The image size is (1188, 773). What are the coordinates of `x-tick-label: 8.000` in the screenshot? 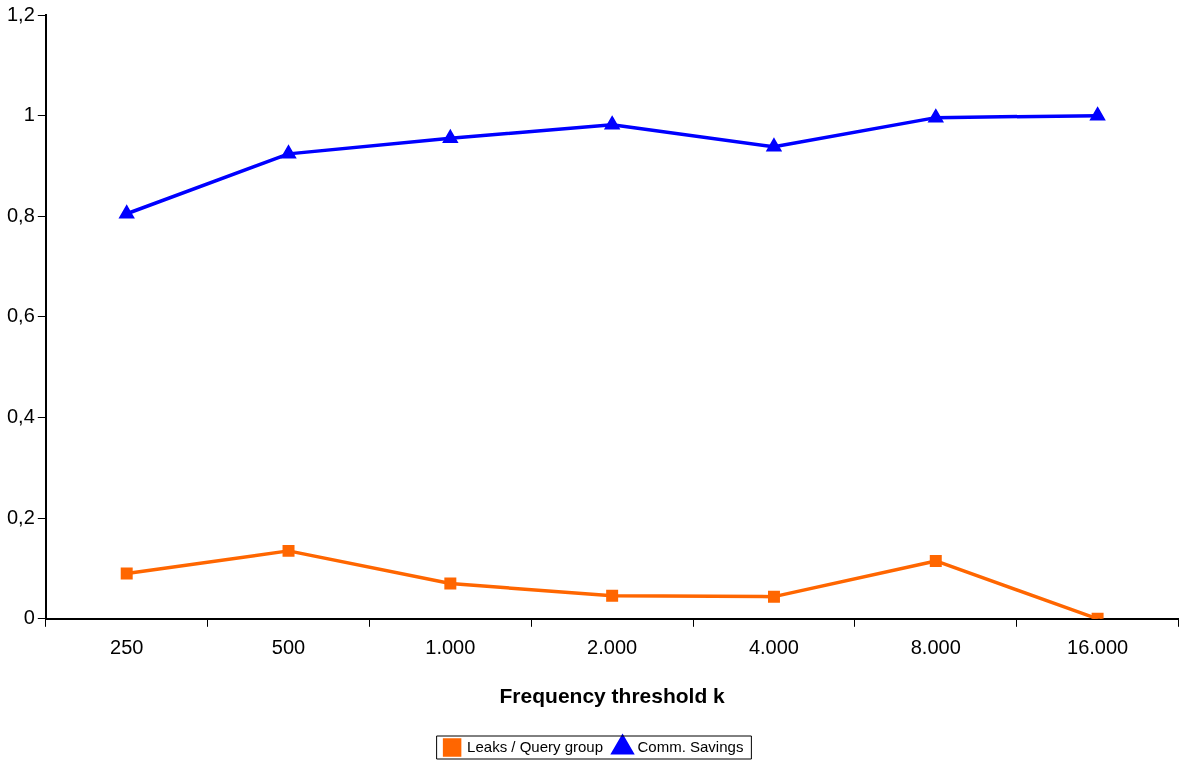 It's located at (935, 647).